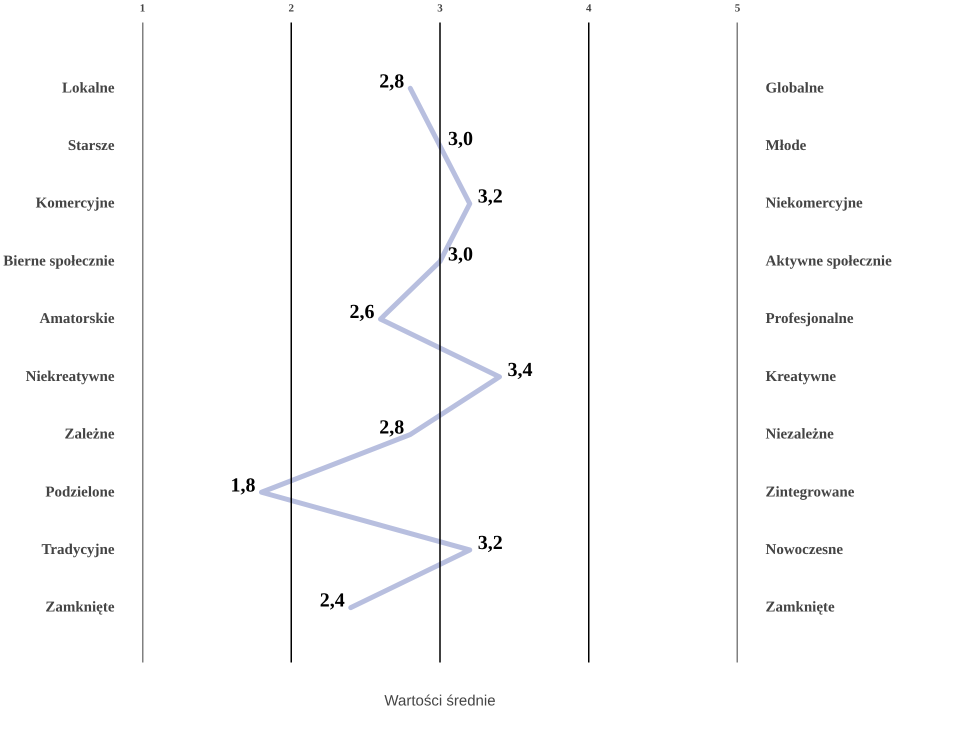 This screenshot has height=754, width=957. Describe the element at coordinates (801, 608) in the screenshot. I see `y2-tick-label: Zamknięte` at that location.